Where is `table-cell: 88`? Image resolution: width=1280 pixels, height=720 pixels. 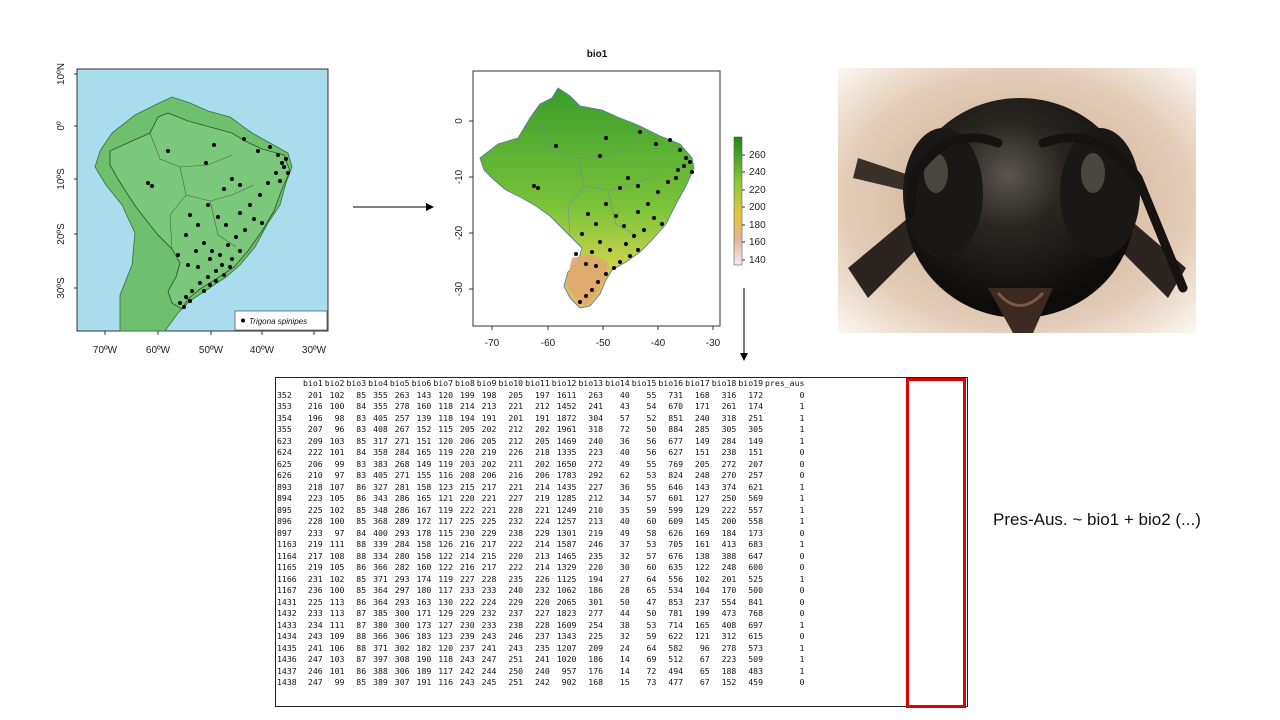 table-cell: 88 is located at coordinates (361, 555).